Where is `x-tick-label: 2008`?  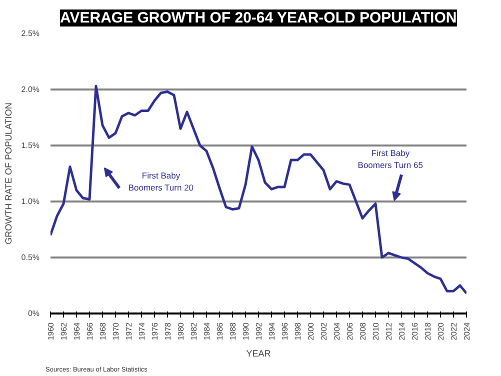 x-tick-label: 2008 is located at coordinates (363, 331).